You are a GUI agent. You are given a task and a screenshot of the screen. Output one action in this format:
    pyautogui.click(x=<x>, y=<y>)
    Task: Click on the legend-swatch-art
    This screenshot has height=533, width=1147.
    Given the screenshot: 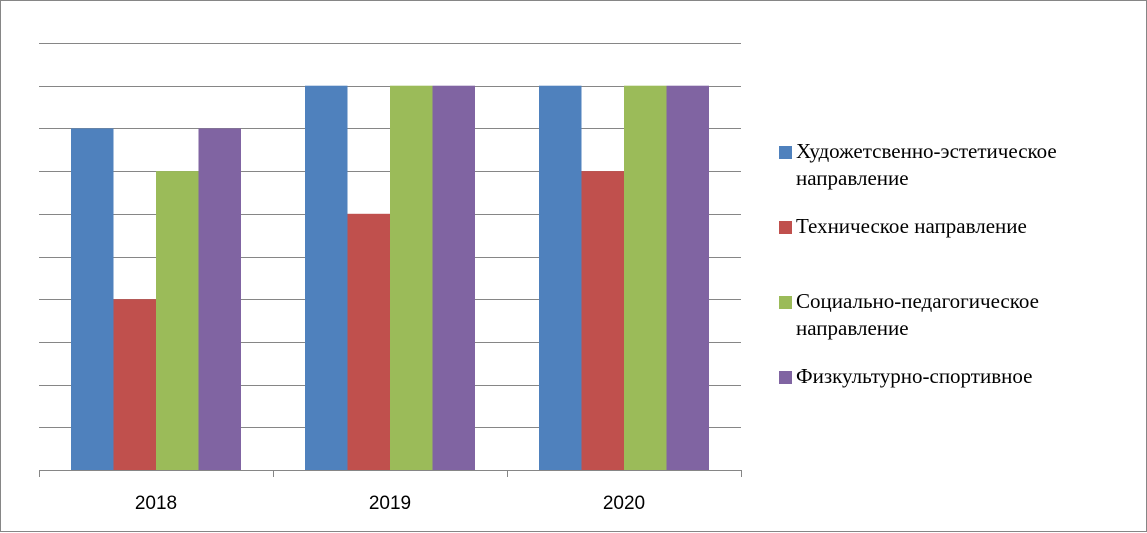 What is the action you would take?
    pyautogui.click(x=785, y=152)
    